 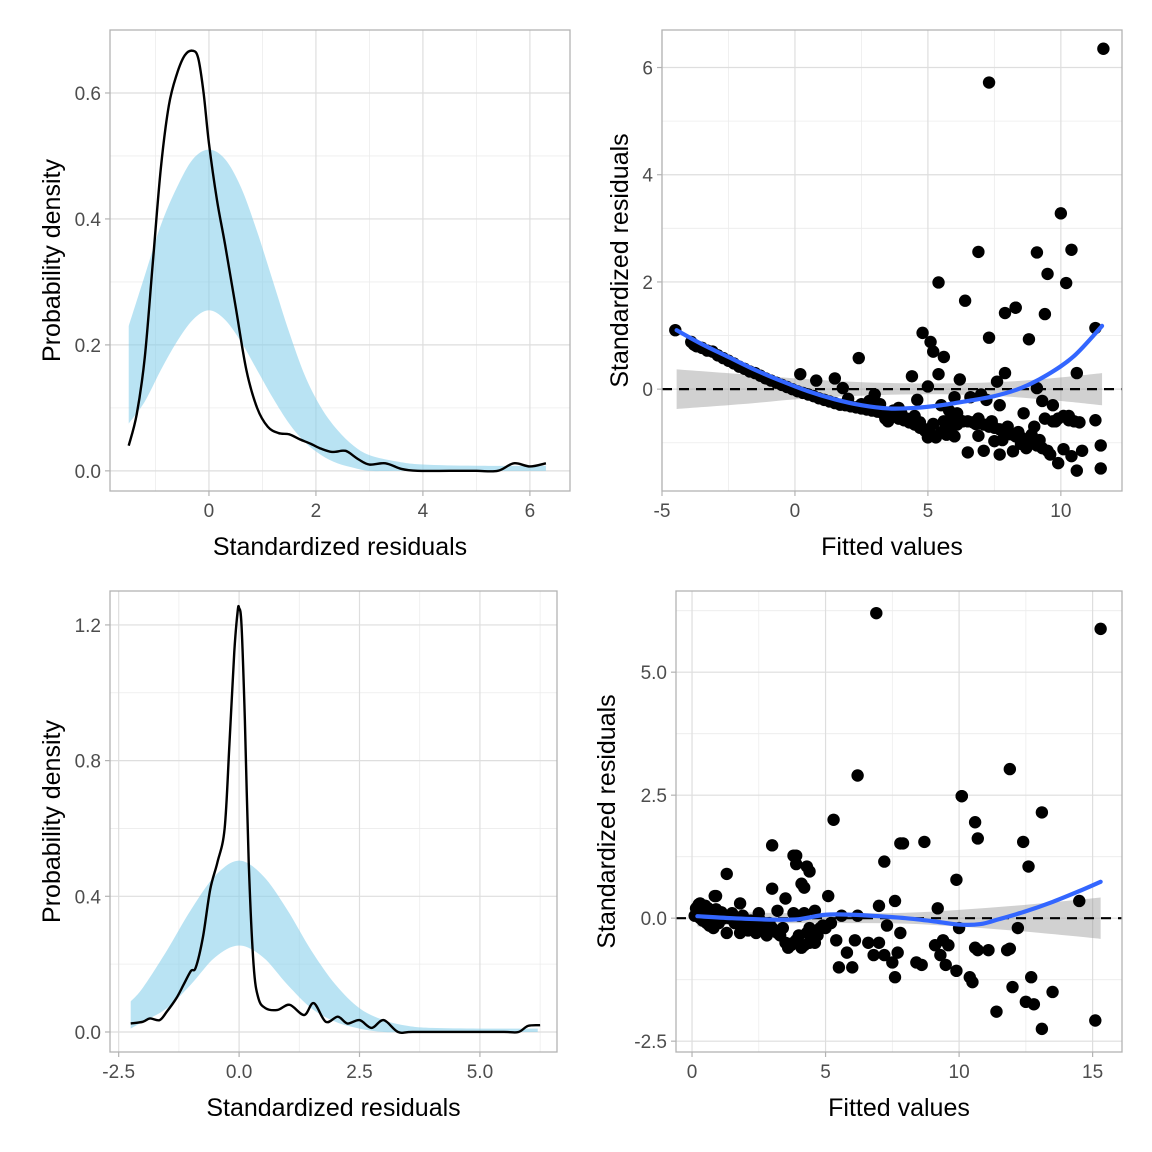 What do you see at coordinates (1060, 511) in the screenshot?
I see `x-tick-label: 10` at bounding box center [1060, 511].